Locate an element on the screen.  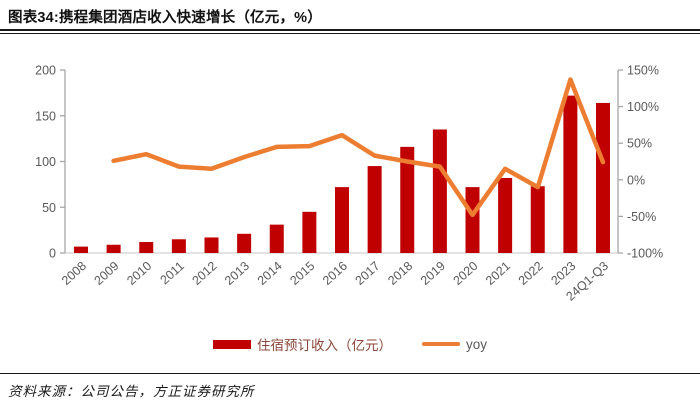
legend-item-revenue: 住宿预订收入（亿元） is located at coordinates (302, 344).